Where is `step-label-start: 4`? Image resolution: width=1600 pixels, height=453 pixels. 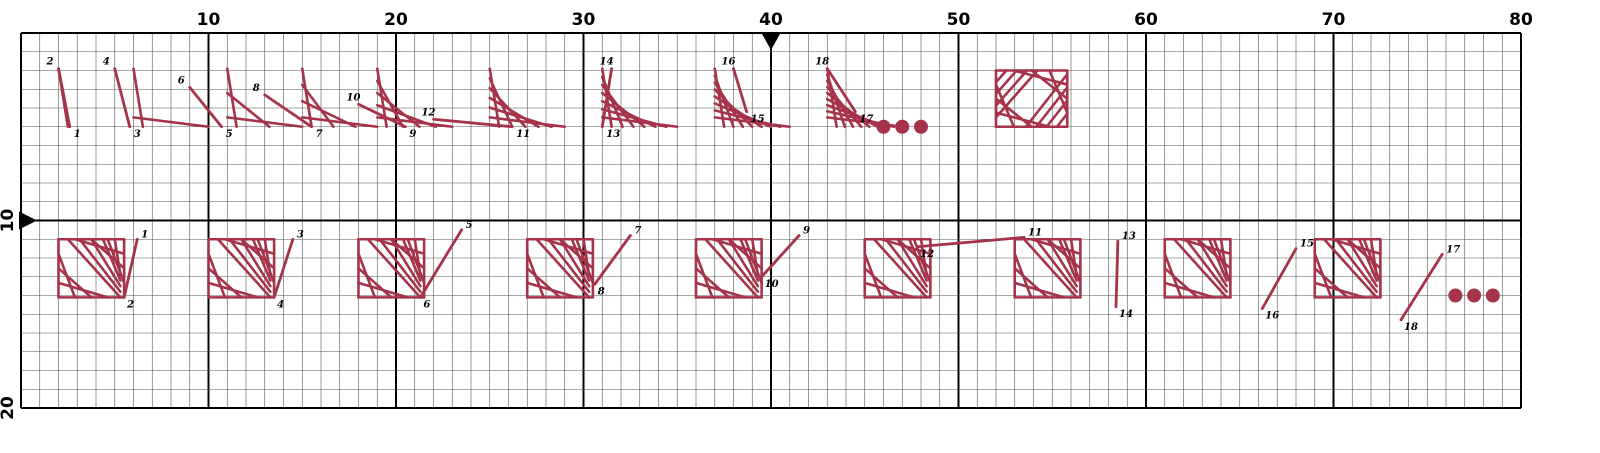 step-label-start: 4 is located at coordinates (106, 62).